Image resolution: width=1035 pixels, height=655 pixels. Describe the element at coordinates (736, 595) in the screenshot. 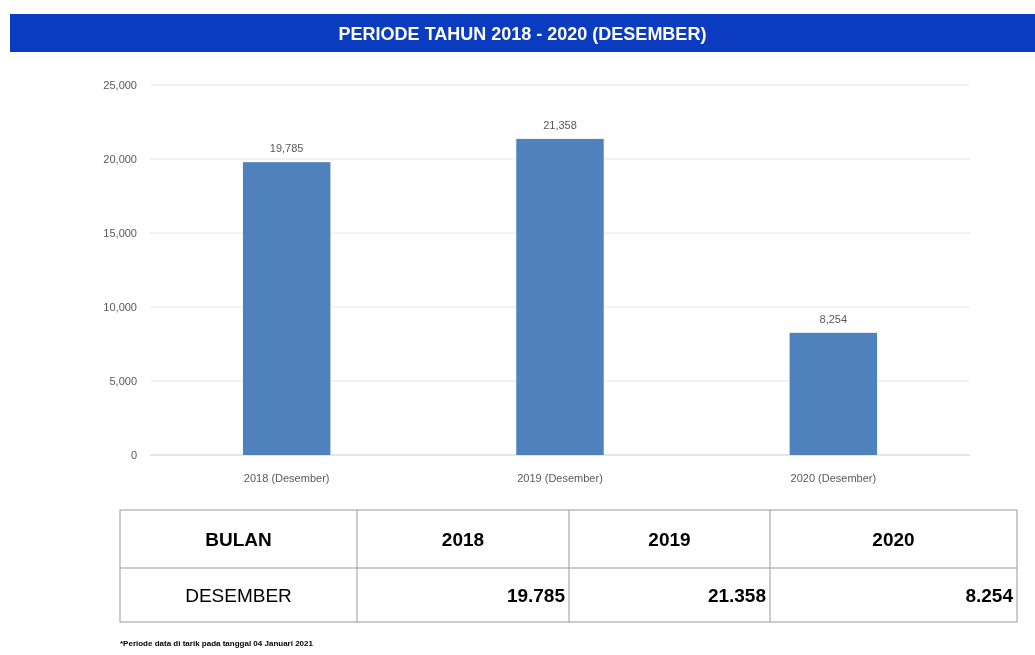

I see `text: 21.358` at that location.